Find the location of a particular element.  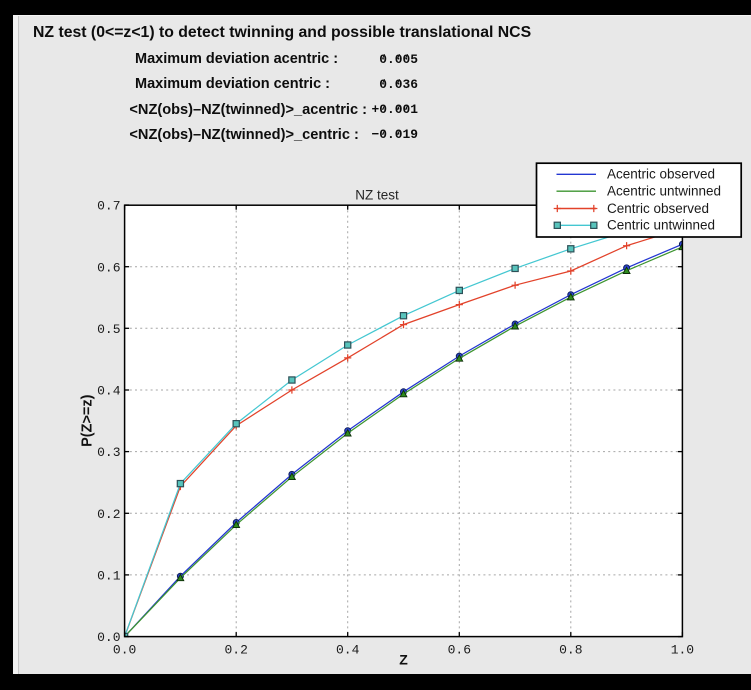

svg-text: 0.7 is located at coordinates (108, 206).